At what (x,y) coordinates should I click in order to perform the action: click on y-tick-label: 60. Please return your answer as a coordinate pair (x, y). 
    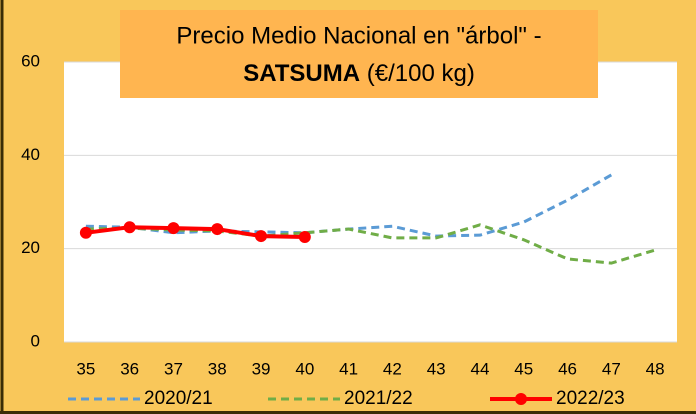
    Looking at the image, I should click on (30, 60).